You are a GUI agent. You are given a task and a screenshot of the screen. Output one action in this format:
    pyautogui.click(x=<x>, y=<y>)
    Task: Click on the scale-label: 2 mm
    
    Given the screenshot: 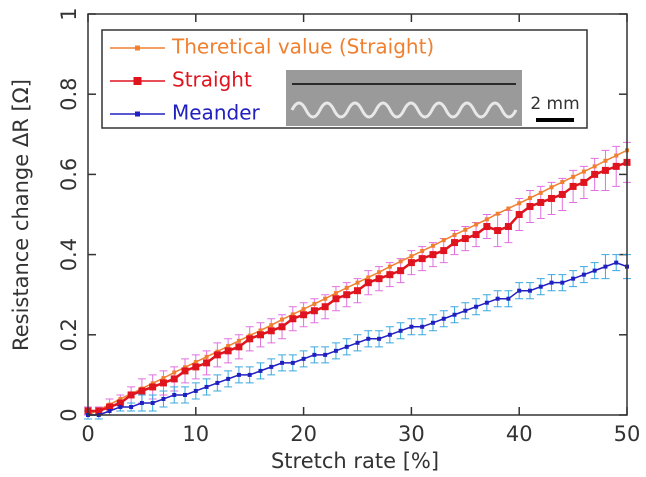 What is the action you would take?
    pyautogui.click(x=554, y=104)
    